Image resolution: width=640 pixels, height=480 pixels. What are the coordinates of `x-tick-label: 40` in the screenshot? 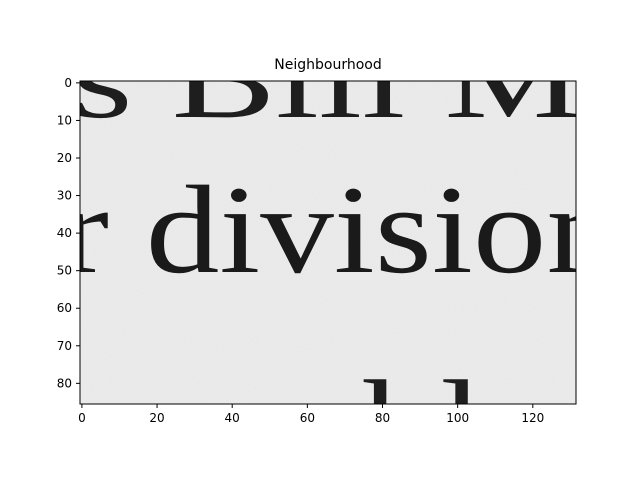 It's located at (232, 418).